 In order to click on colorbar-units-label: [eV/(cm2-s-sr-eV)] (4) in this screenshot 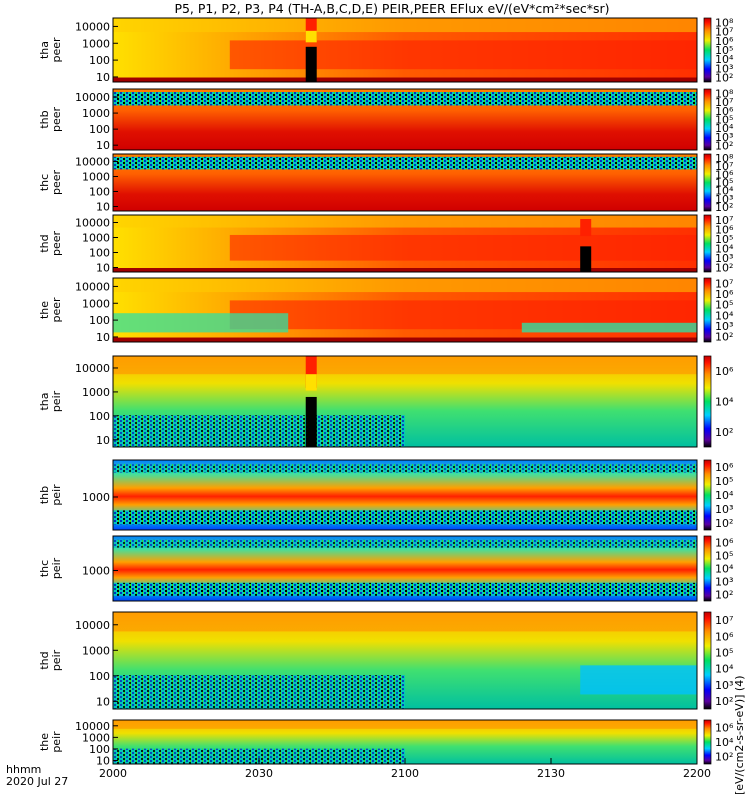, I will do `click(739, 736)`.